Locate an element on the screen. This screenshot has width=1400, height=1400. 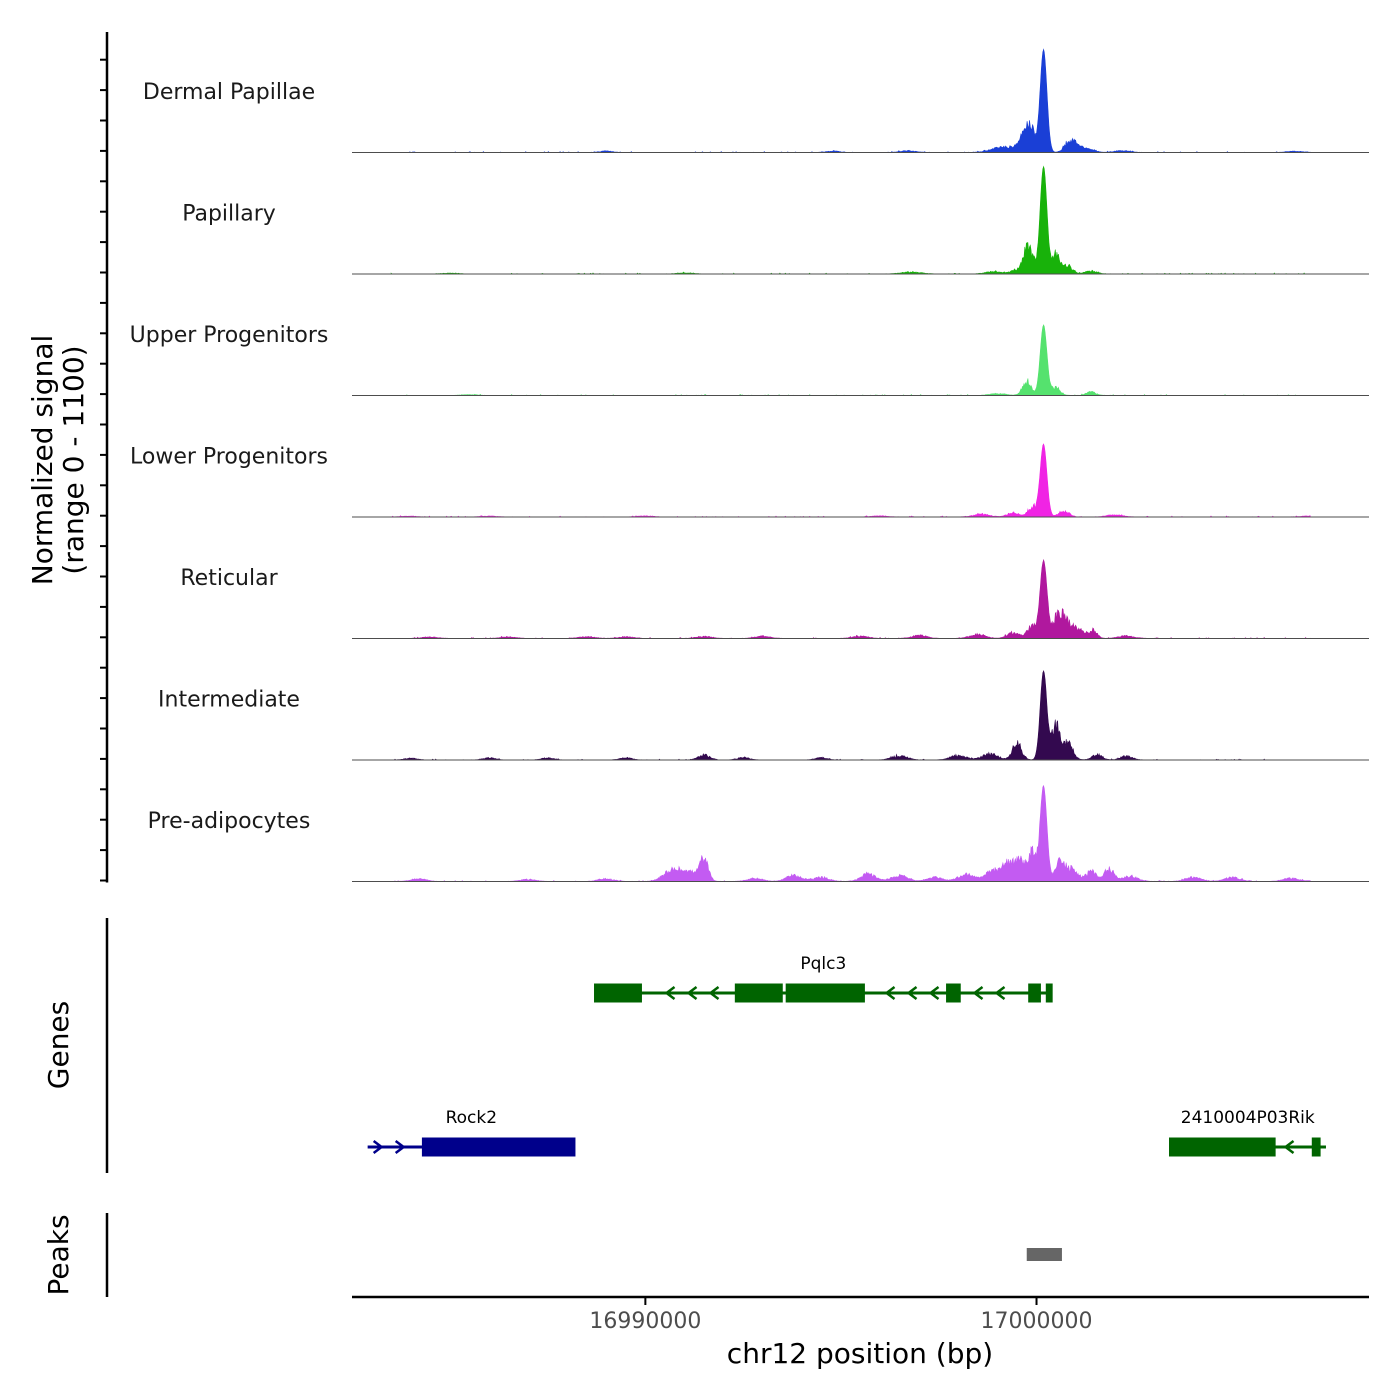
track-label: Lower Progenitors is located at coordinates (229, 457).